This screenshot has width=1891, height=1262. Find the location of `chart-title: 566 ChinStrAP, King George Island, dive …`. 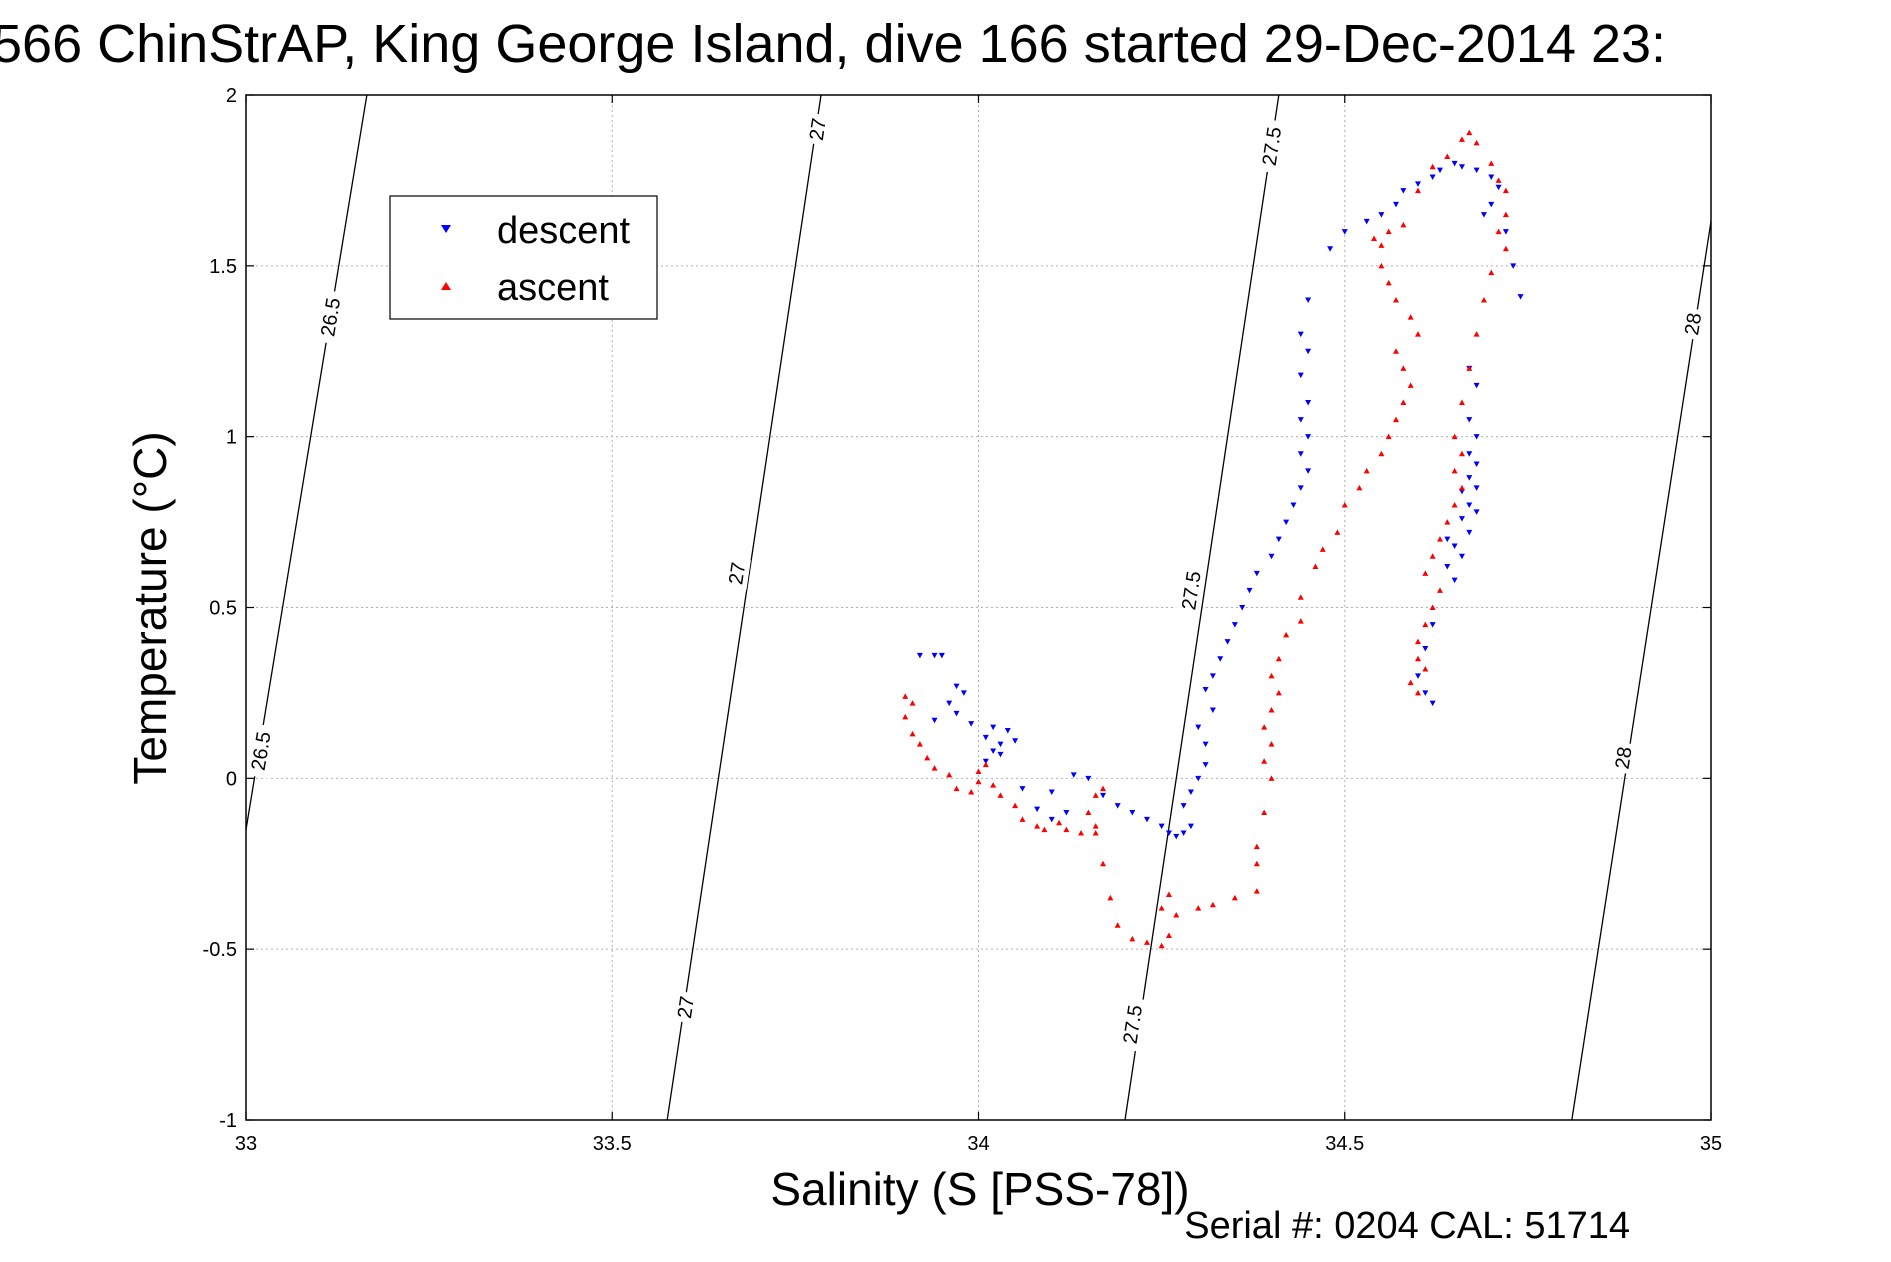

chart-title: 566 ChinStrAP, King George Island, dive … is located at coordinates (833, 44).